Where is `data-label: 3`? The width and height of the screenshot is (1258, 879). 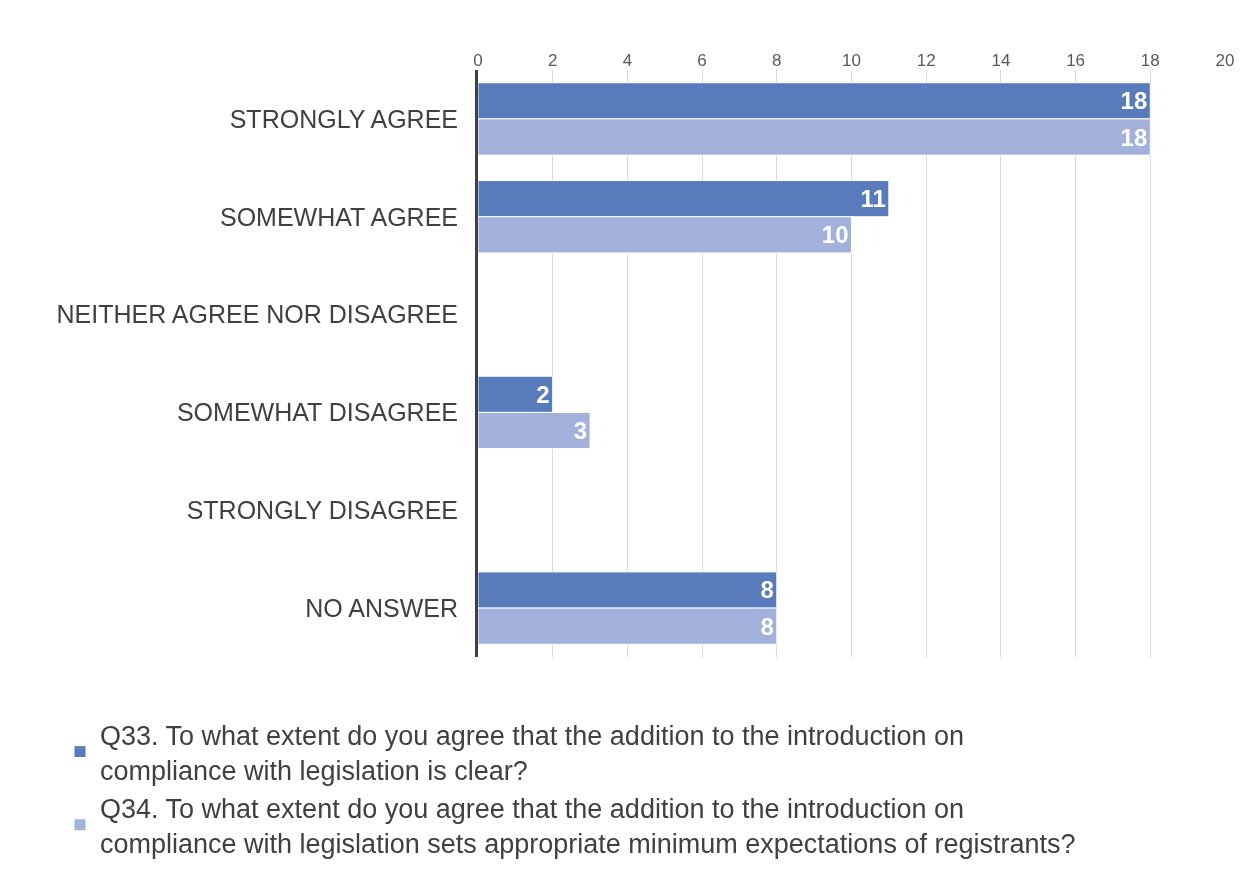
data-label: 3 is located at coordinates (580, 431).